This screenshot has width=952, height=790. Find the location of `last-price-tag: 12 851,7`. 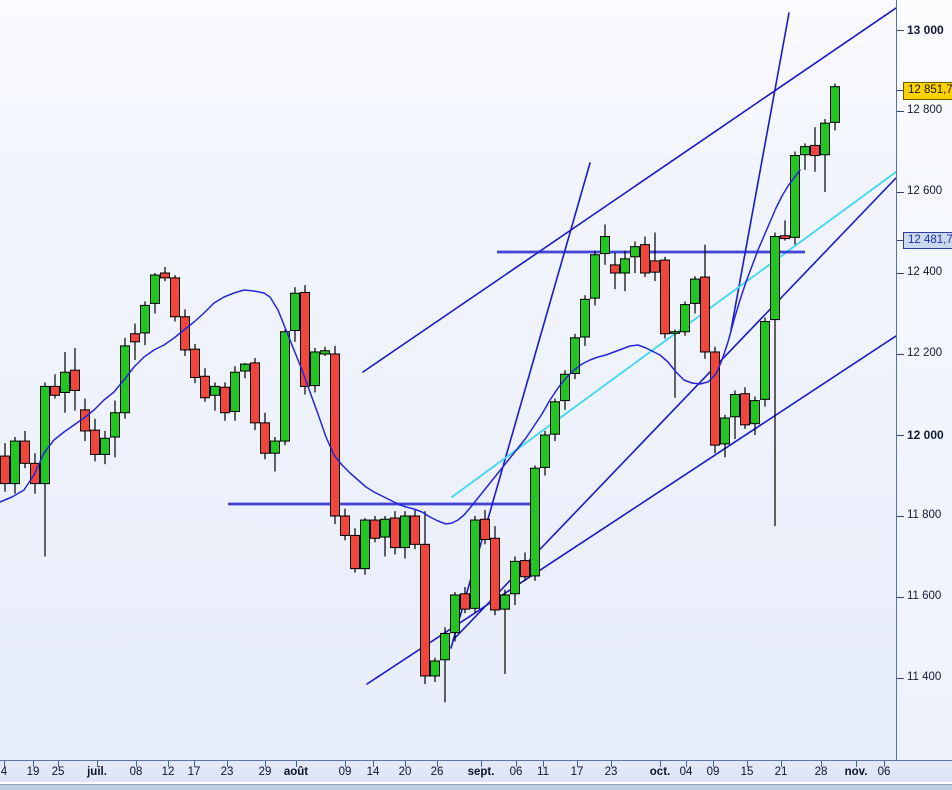

last-price-tag: 12 851,7 is located at coordinates (927, 91).